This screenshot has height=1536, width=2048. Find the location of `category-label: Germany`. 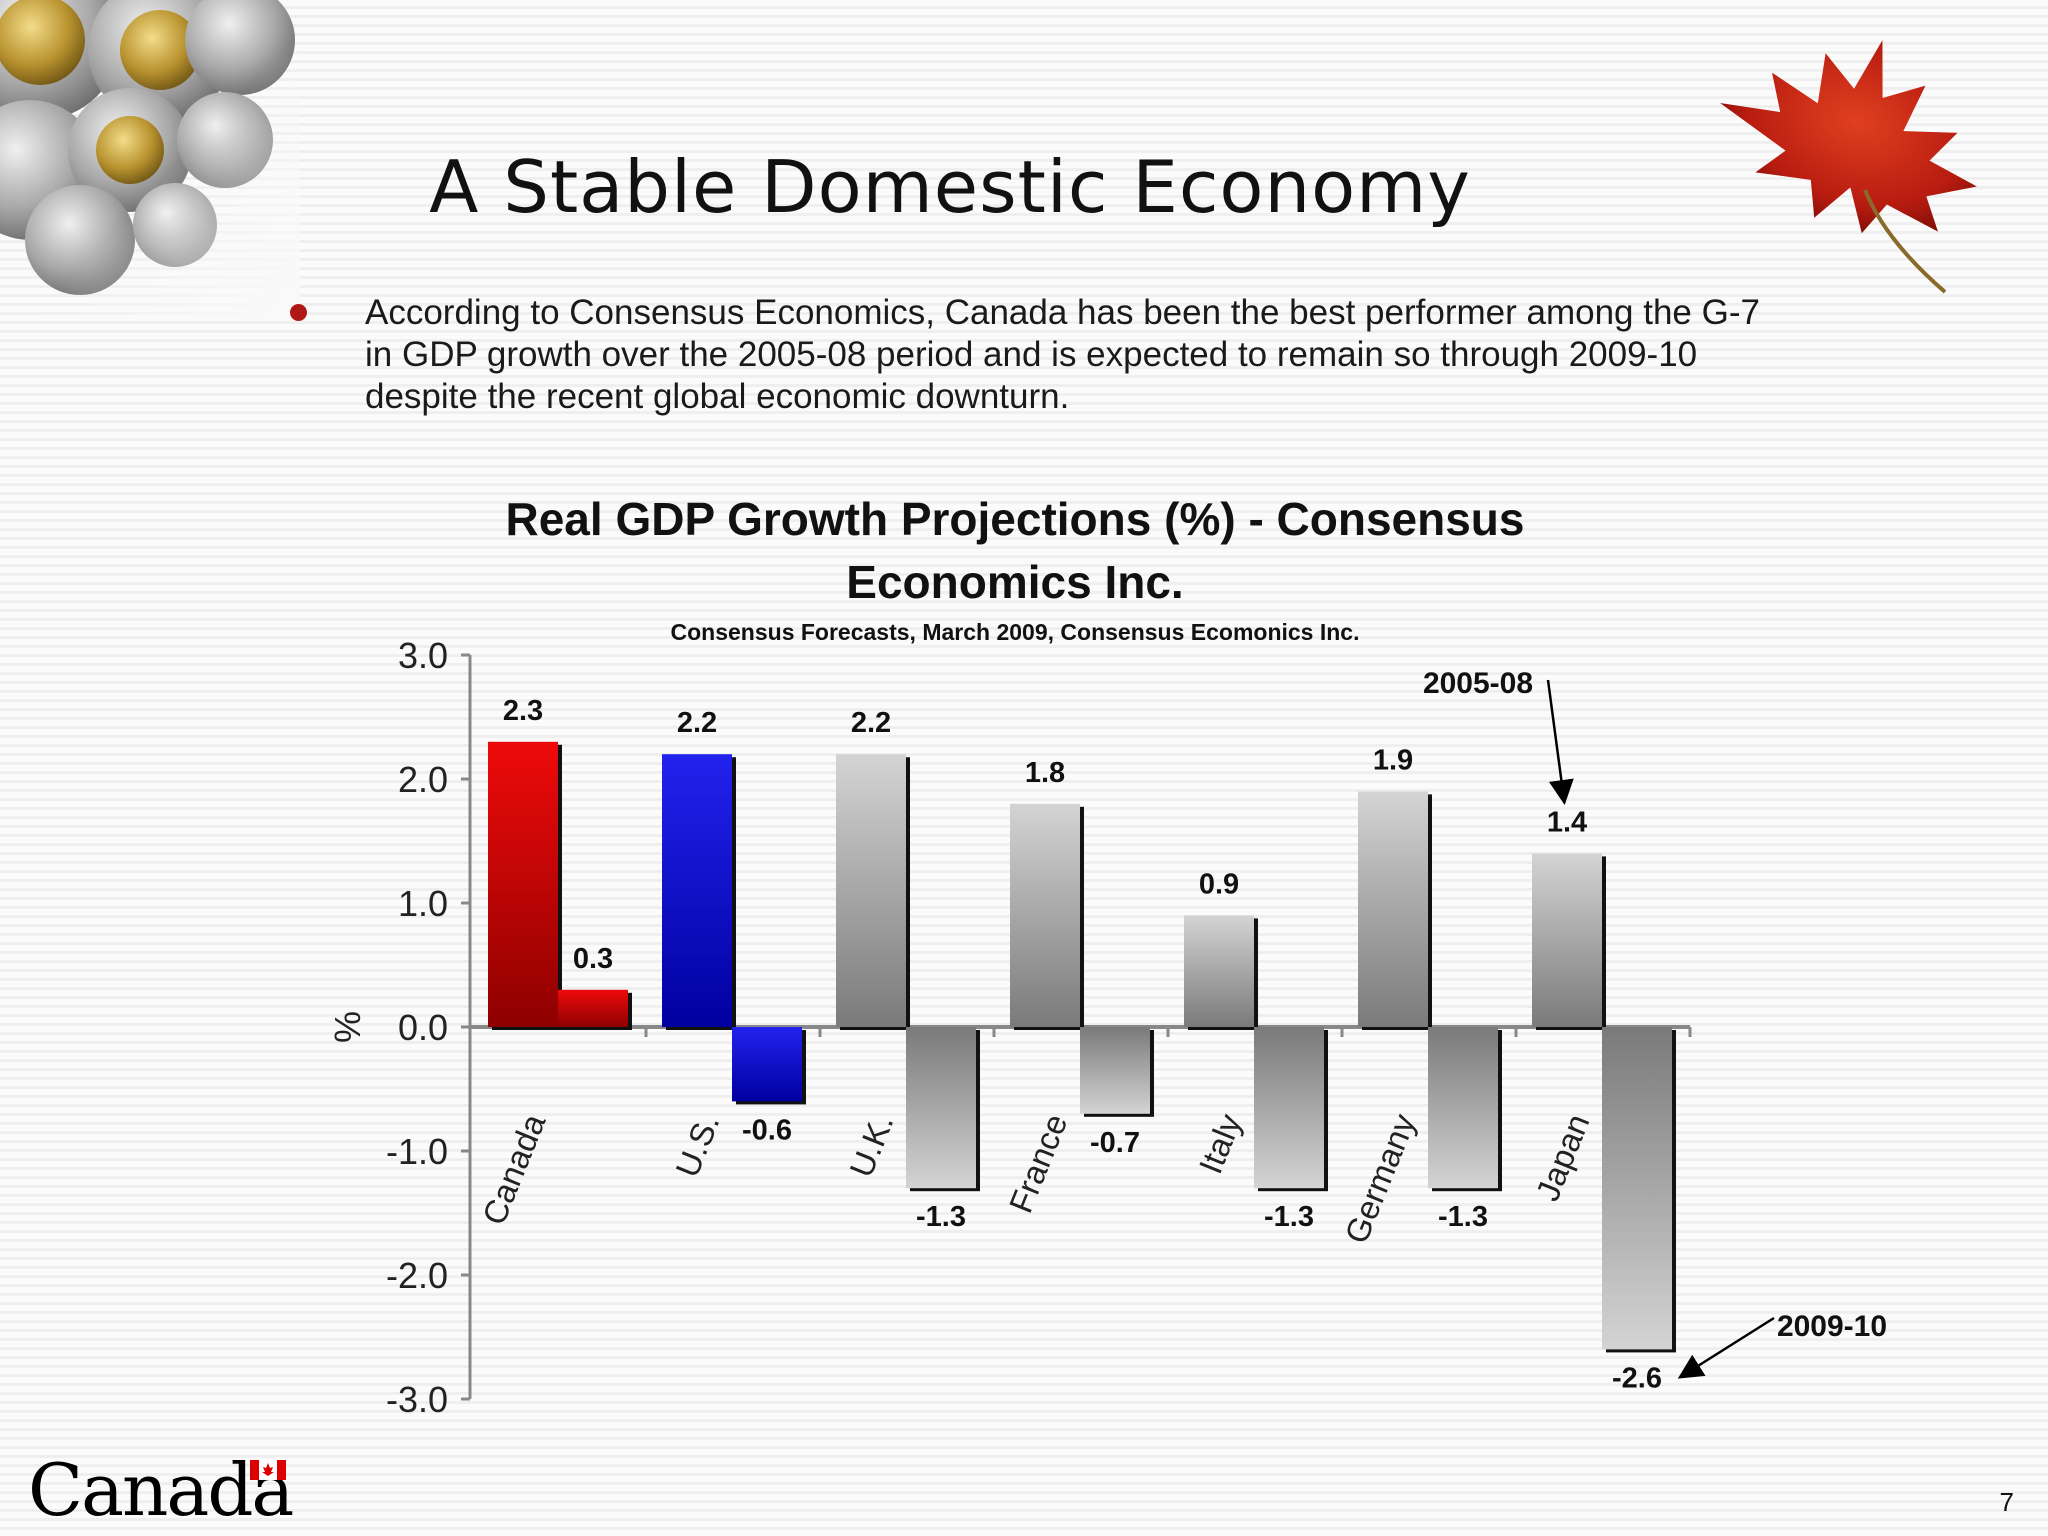

category-label: Germany is located at coordinates (1379, 1178).